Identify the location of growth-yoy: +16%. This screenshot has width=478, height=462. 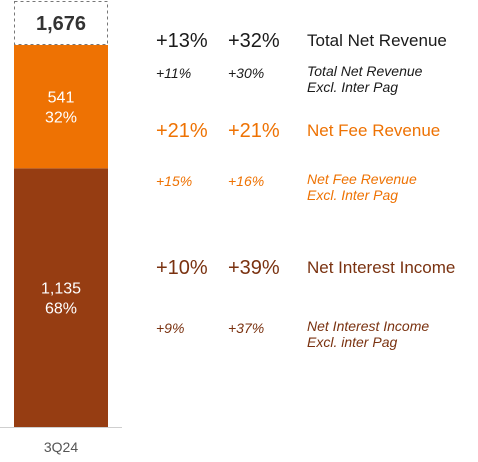
(246, 181).